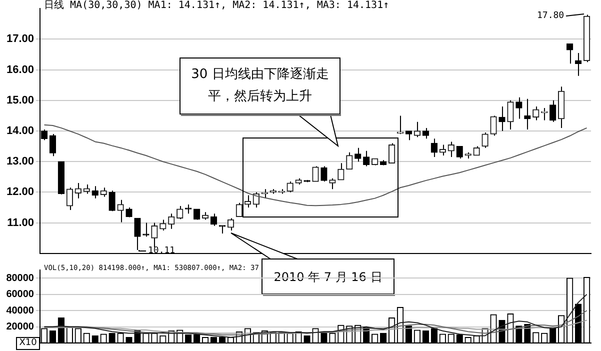 This screenshot has width=601, height=351. What do you see at coordinates (217, 5) in the screenshot?
I see `annotation: 日线 MA(30,30,30) MA1: 14.131↑, MA2: 14.131↑, MA3: 14.131↑` at bounding box center [217, 5].